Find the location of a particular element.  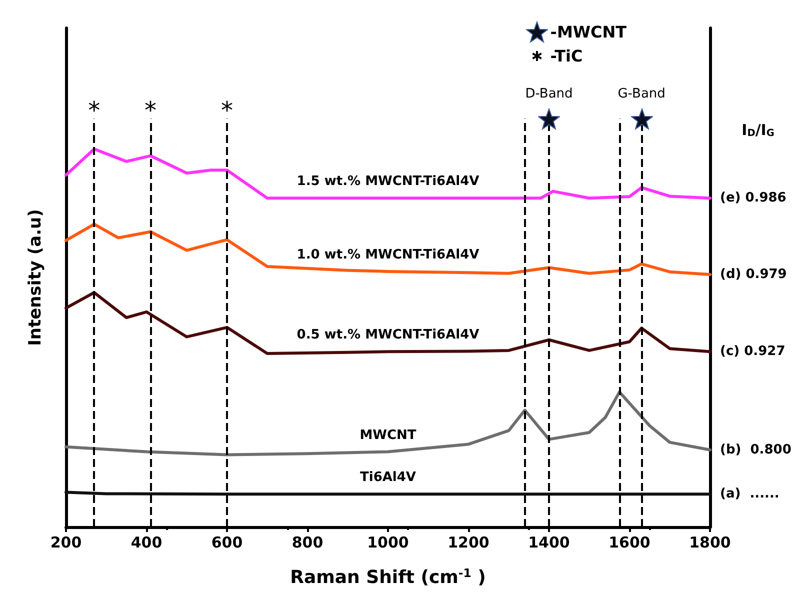

series-label: MWCNT is located at coordinates (388, 435).